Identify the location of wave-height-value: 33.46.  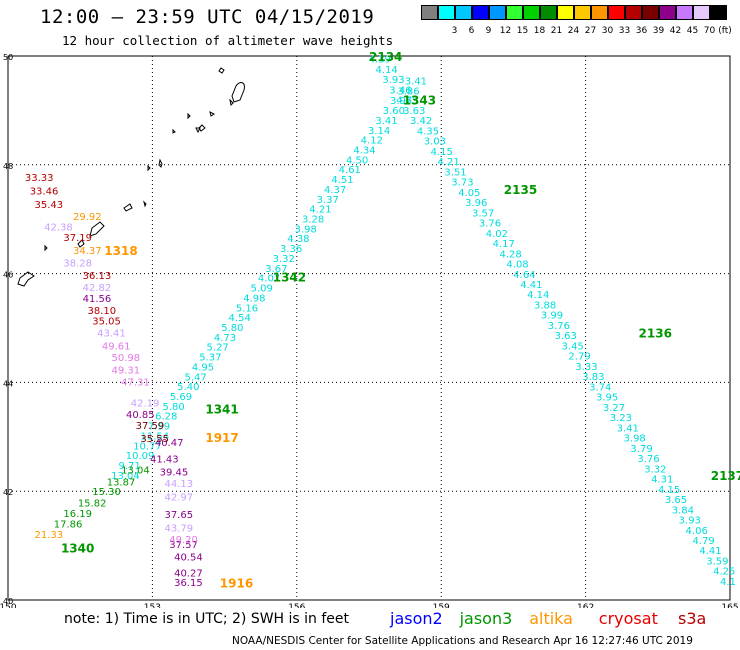
(44, 191).